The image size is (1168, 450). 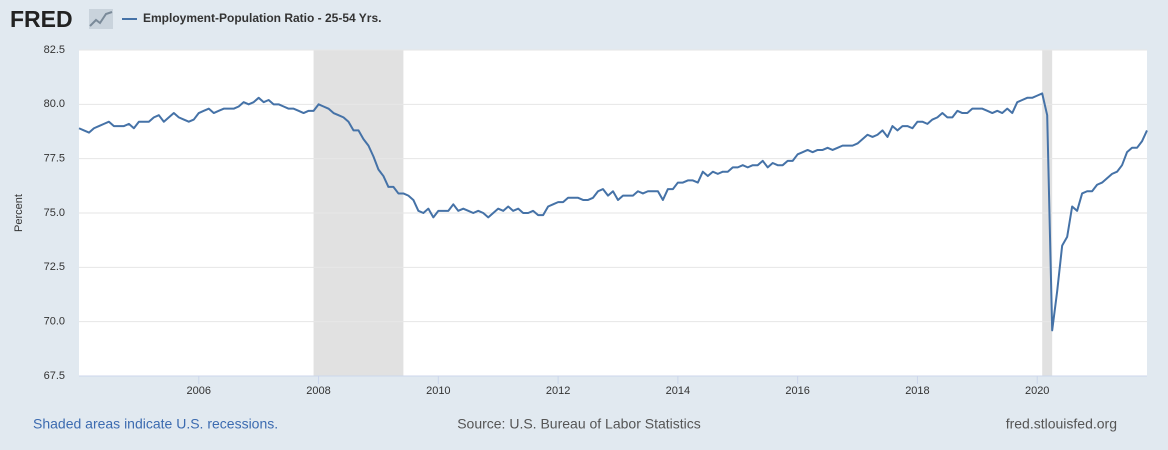 What do you see at coordinates (1037, 391) in the screenshot?
I see `x-tick-label: 2020` at bounding box center [1037, 391].